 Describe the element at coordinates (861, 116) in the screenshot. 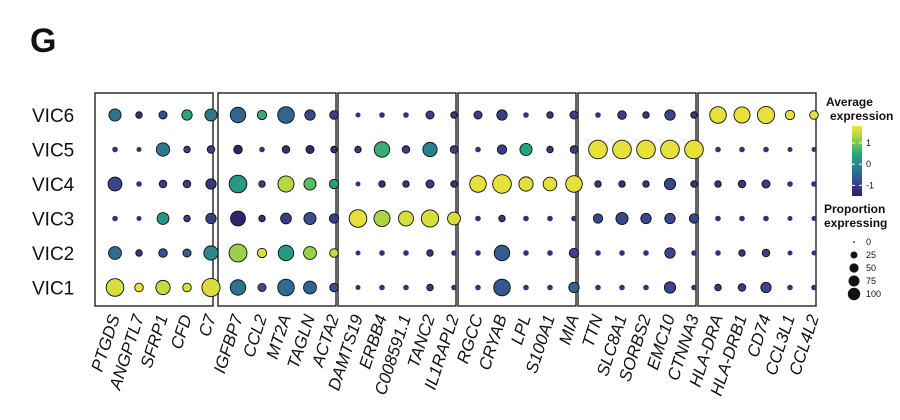

I see `color-legend-title: expression` at that location.